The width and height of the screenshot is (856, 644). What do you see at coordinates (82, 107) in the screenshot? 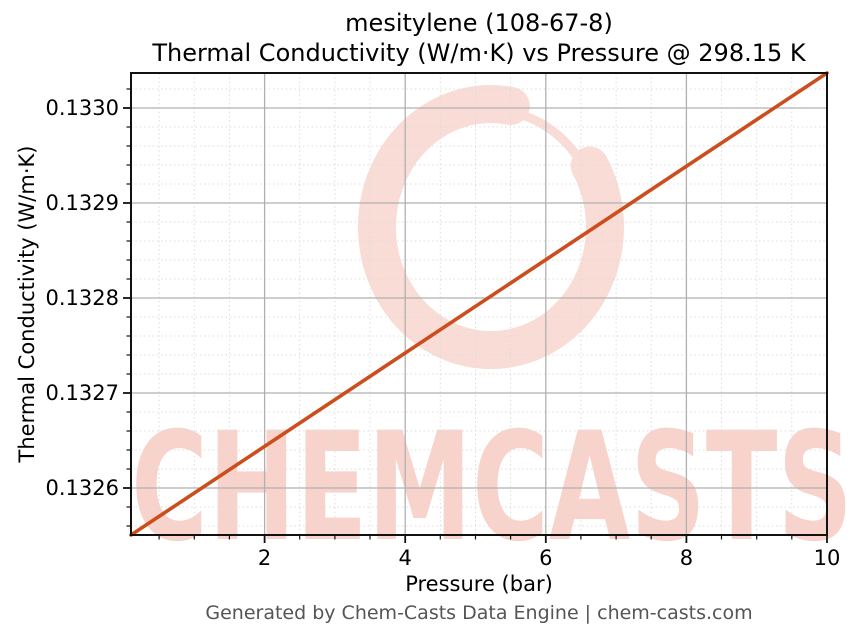
I see `y-tick-label: 0.1330` at bounding box center [82, 107].